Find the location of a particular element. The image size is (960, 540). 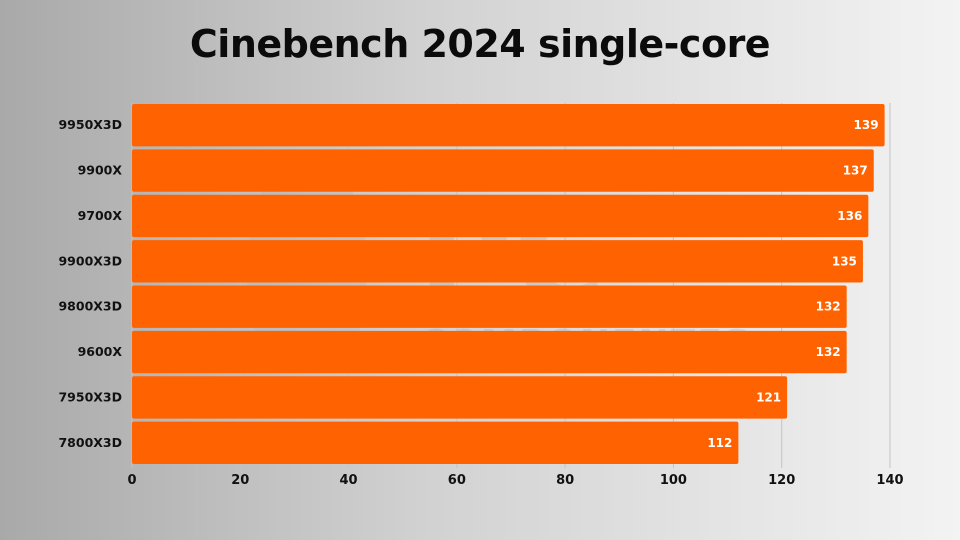

chart-title: Cinebench 2024 single-core is located at coordinates (480, 44).